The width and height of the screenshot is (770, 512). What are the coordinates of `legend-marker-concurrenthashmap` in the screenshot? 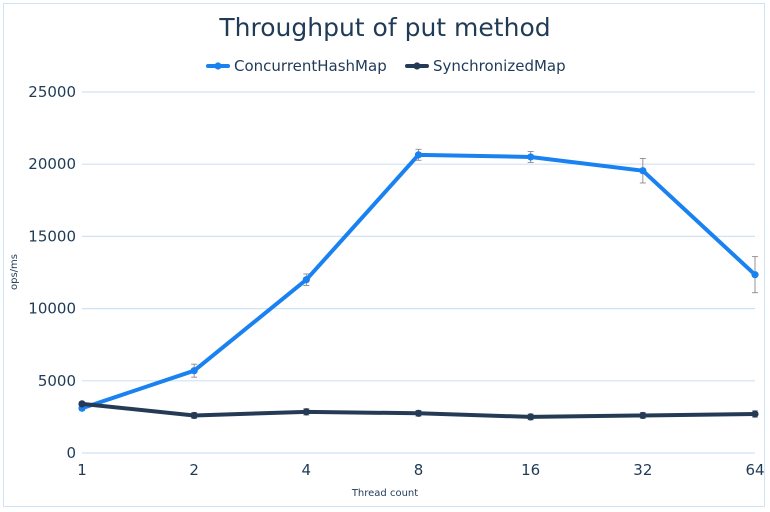 It's located at (218, 66).